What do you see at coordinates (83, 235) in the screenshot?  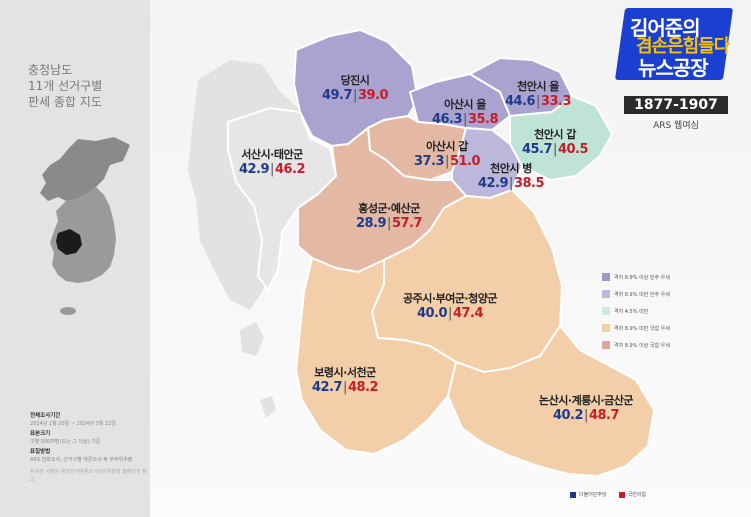 I see `south-korea-shape` at bounding box center [83, 235].